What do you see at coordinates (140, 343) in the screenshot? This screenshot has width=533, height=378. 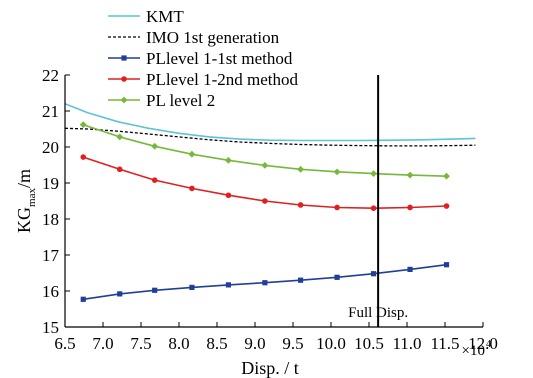 I see `x-tick-label: 7.5` at bounding box center [140, 343].